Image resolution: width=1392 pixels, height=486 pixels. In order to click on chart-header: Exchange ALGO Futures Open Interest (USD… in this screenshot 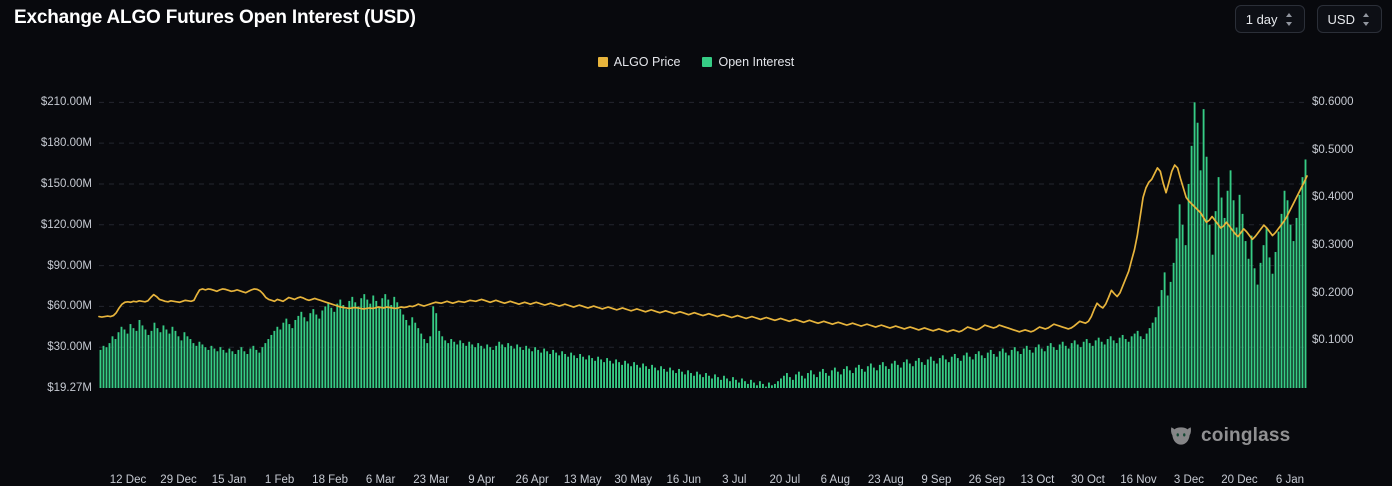, I will do `click(696, 20)`.